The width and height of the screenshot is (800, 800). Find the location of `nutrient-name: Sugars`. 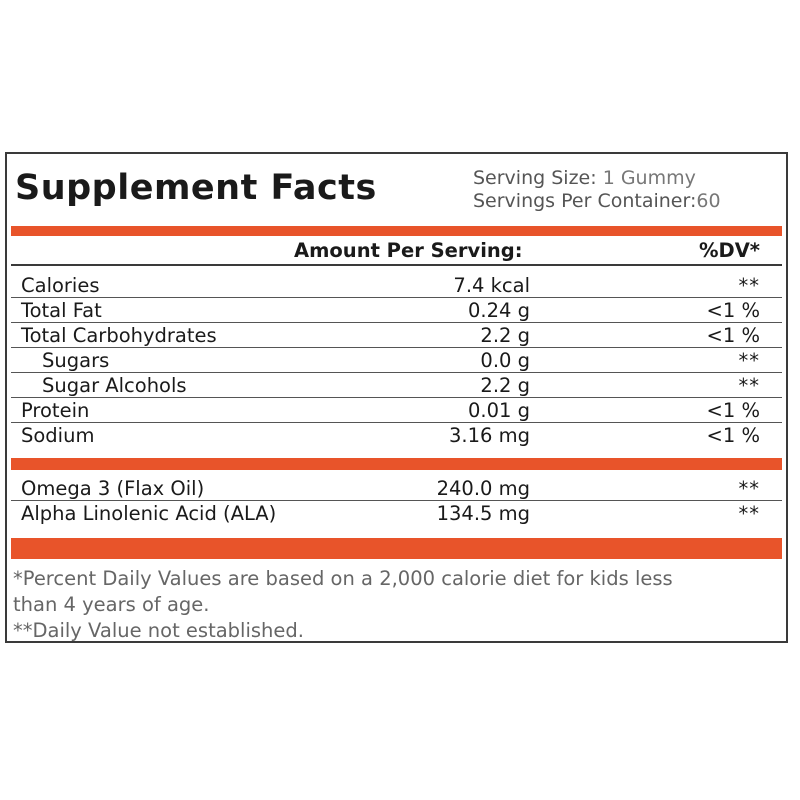

nutrient-name: Sugars is located at coordinates (76, 360).